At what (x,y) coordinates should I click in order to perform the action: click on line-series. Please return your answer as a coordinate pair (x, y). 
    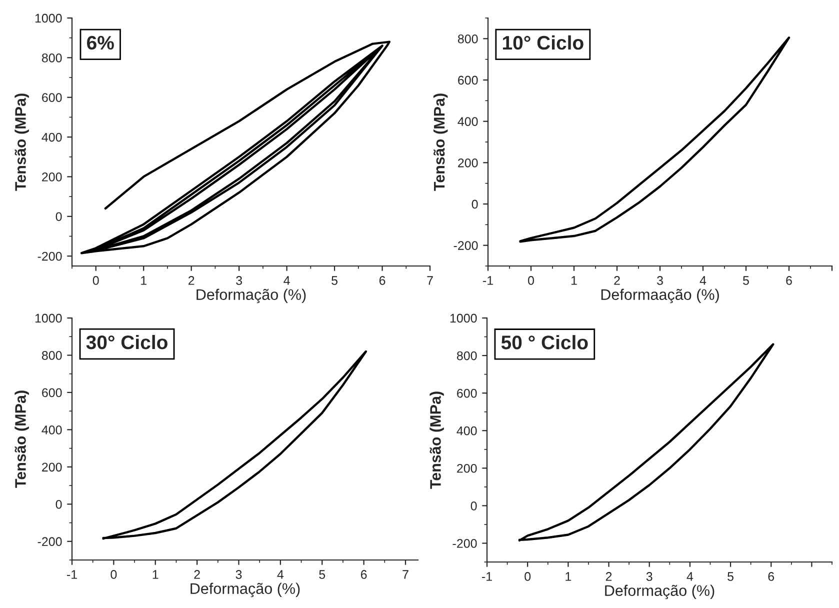
    Looking at the image, I should click on (234, 445).